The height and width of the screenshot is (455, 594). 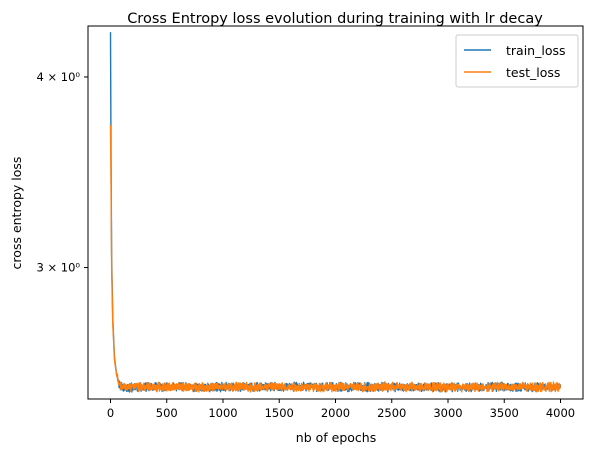 I want to click on y-axis-label: cross entropy loss, so click(x=16, y=213).